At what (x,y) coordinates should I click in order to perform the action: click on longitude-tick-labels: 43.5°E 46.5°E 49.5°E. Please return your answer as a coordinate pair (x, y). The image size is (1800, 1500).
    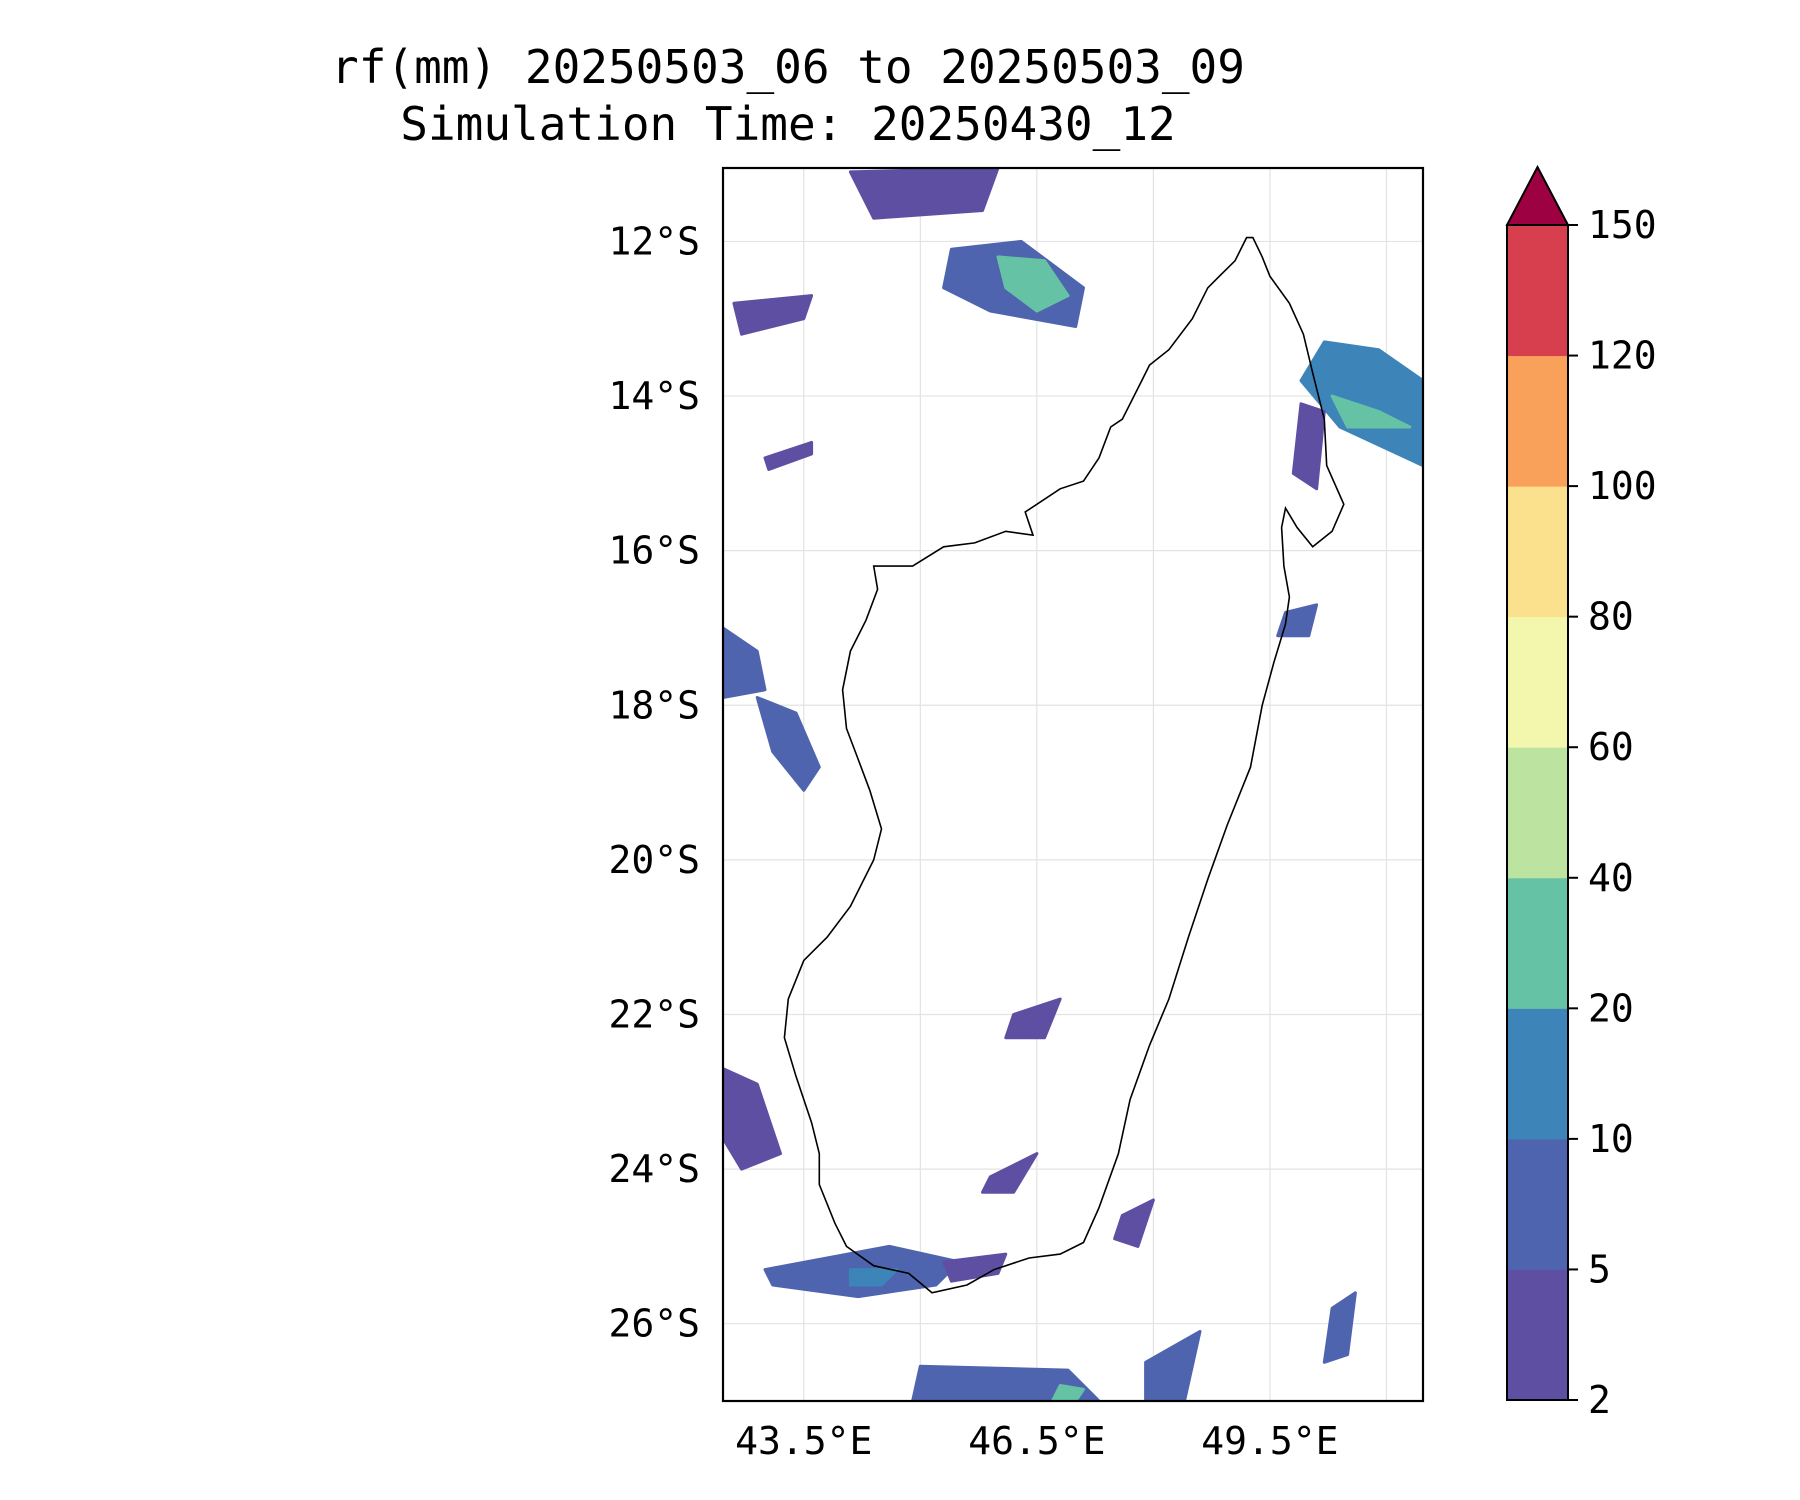
    Looking at the image, I should click on (1036, 1441).